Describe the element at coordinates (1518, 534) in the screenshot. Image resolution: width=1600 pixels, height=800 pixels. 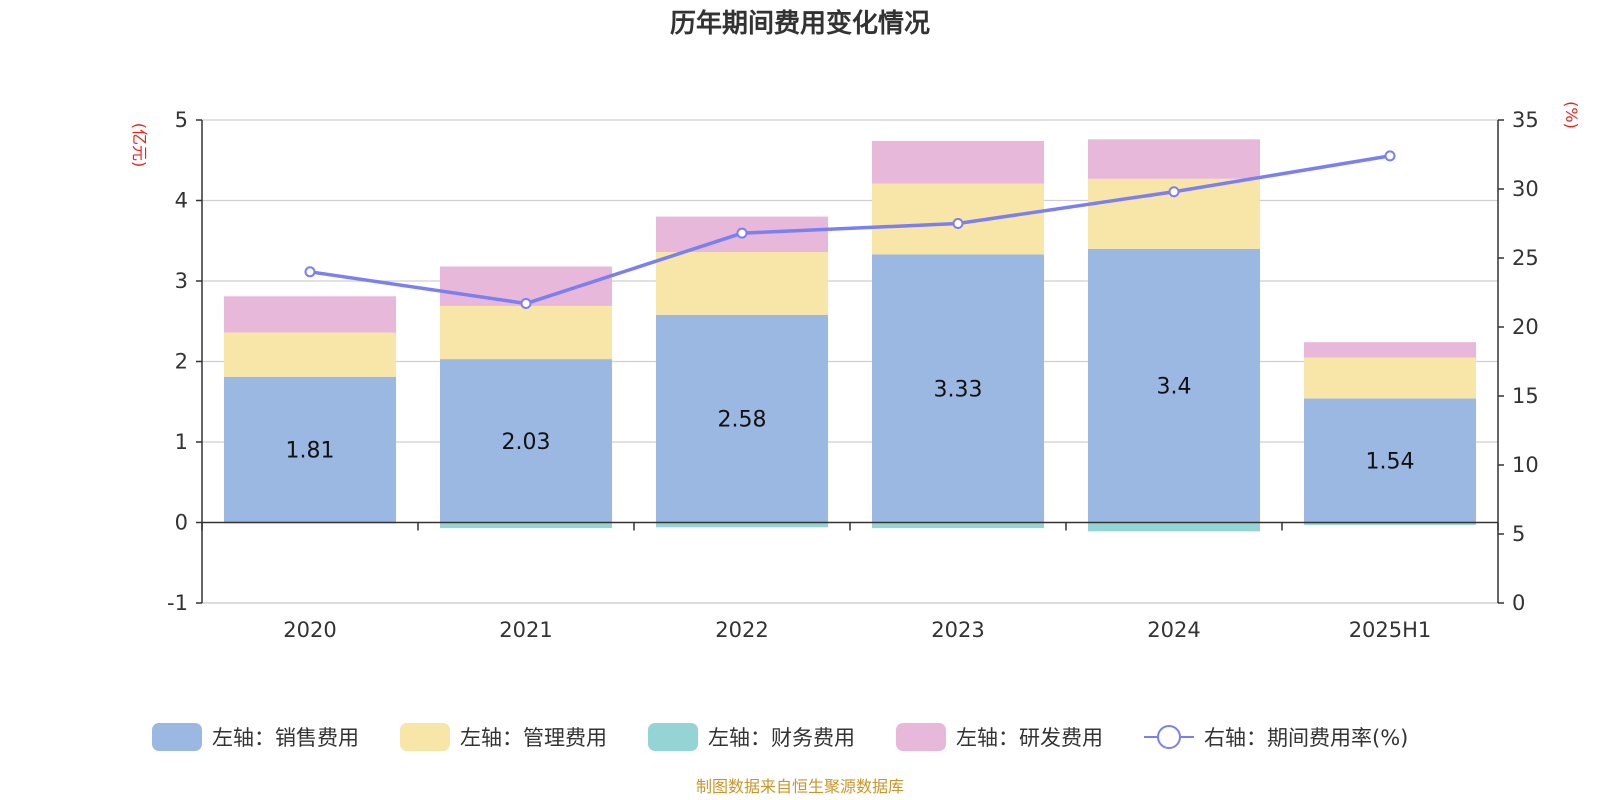
I see `right-tick-label: 5` at that location.